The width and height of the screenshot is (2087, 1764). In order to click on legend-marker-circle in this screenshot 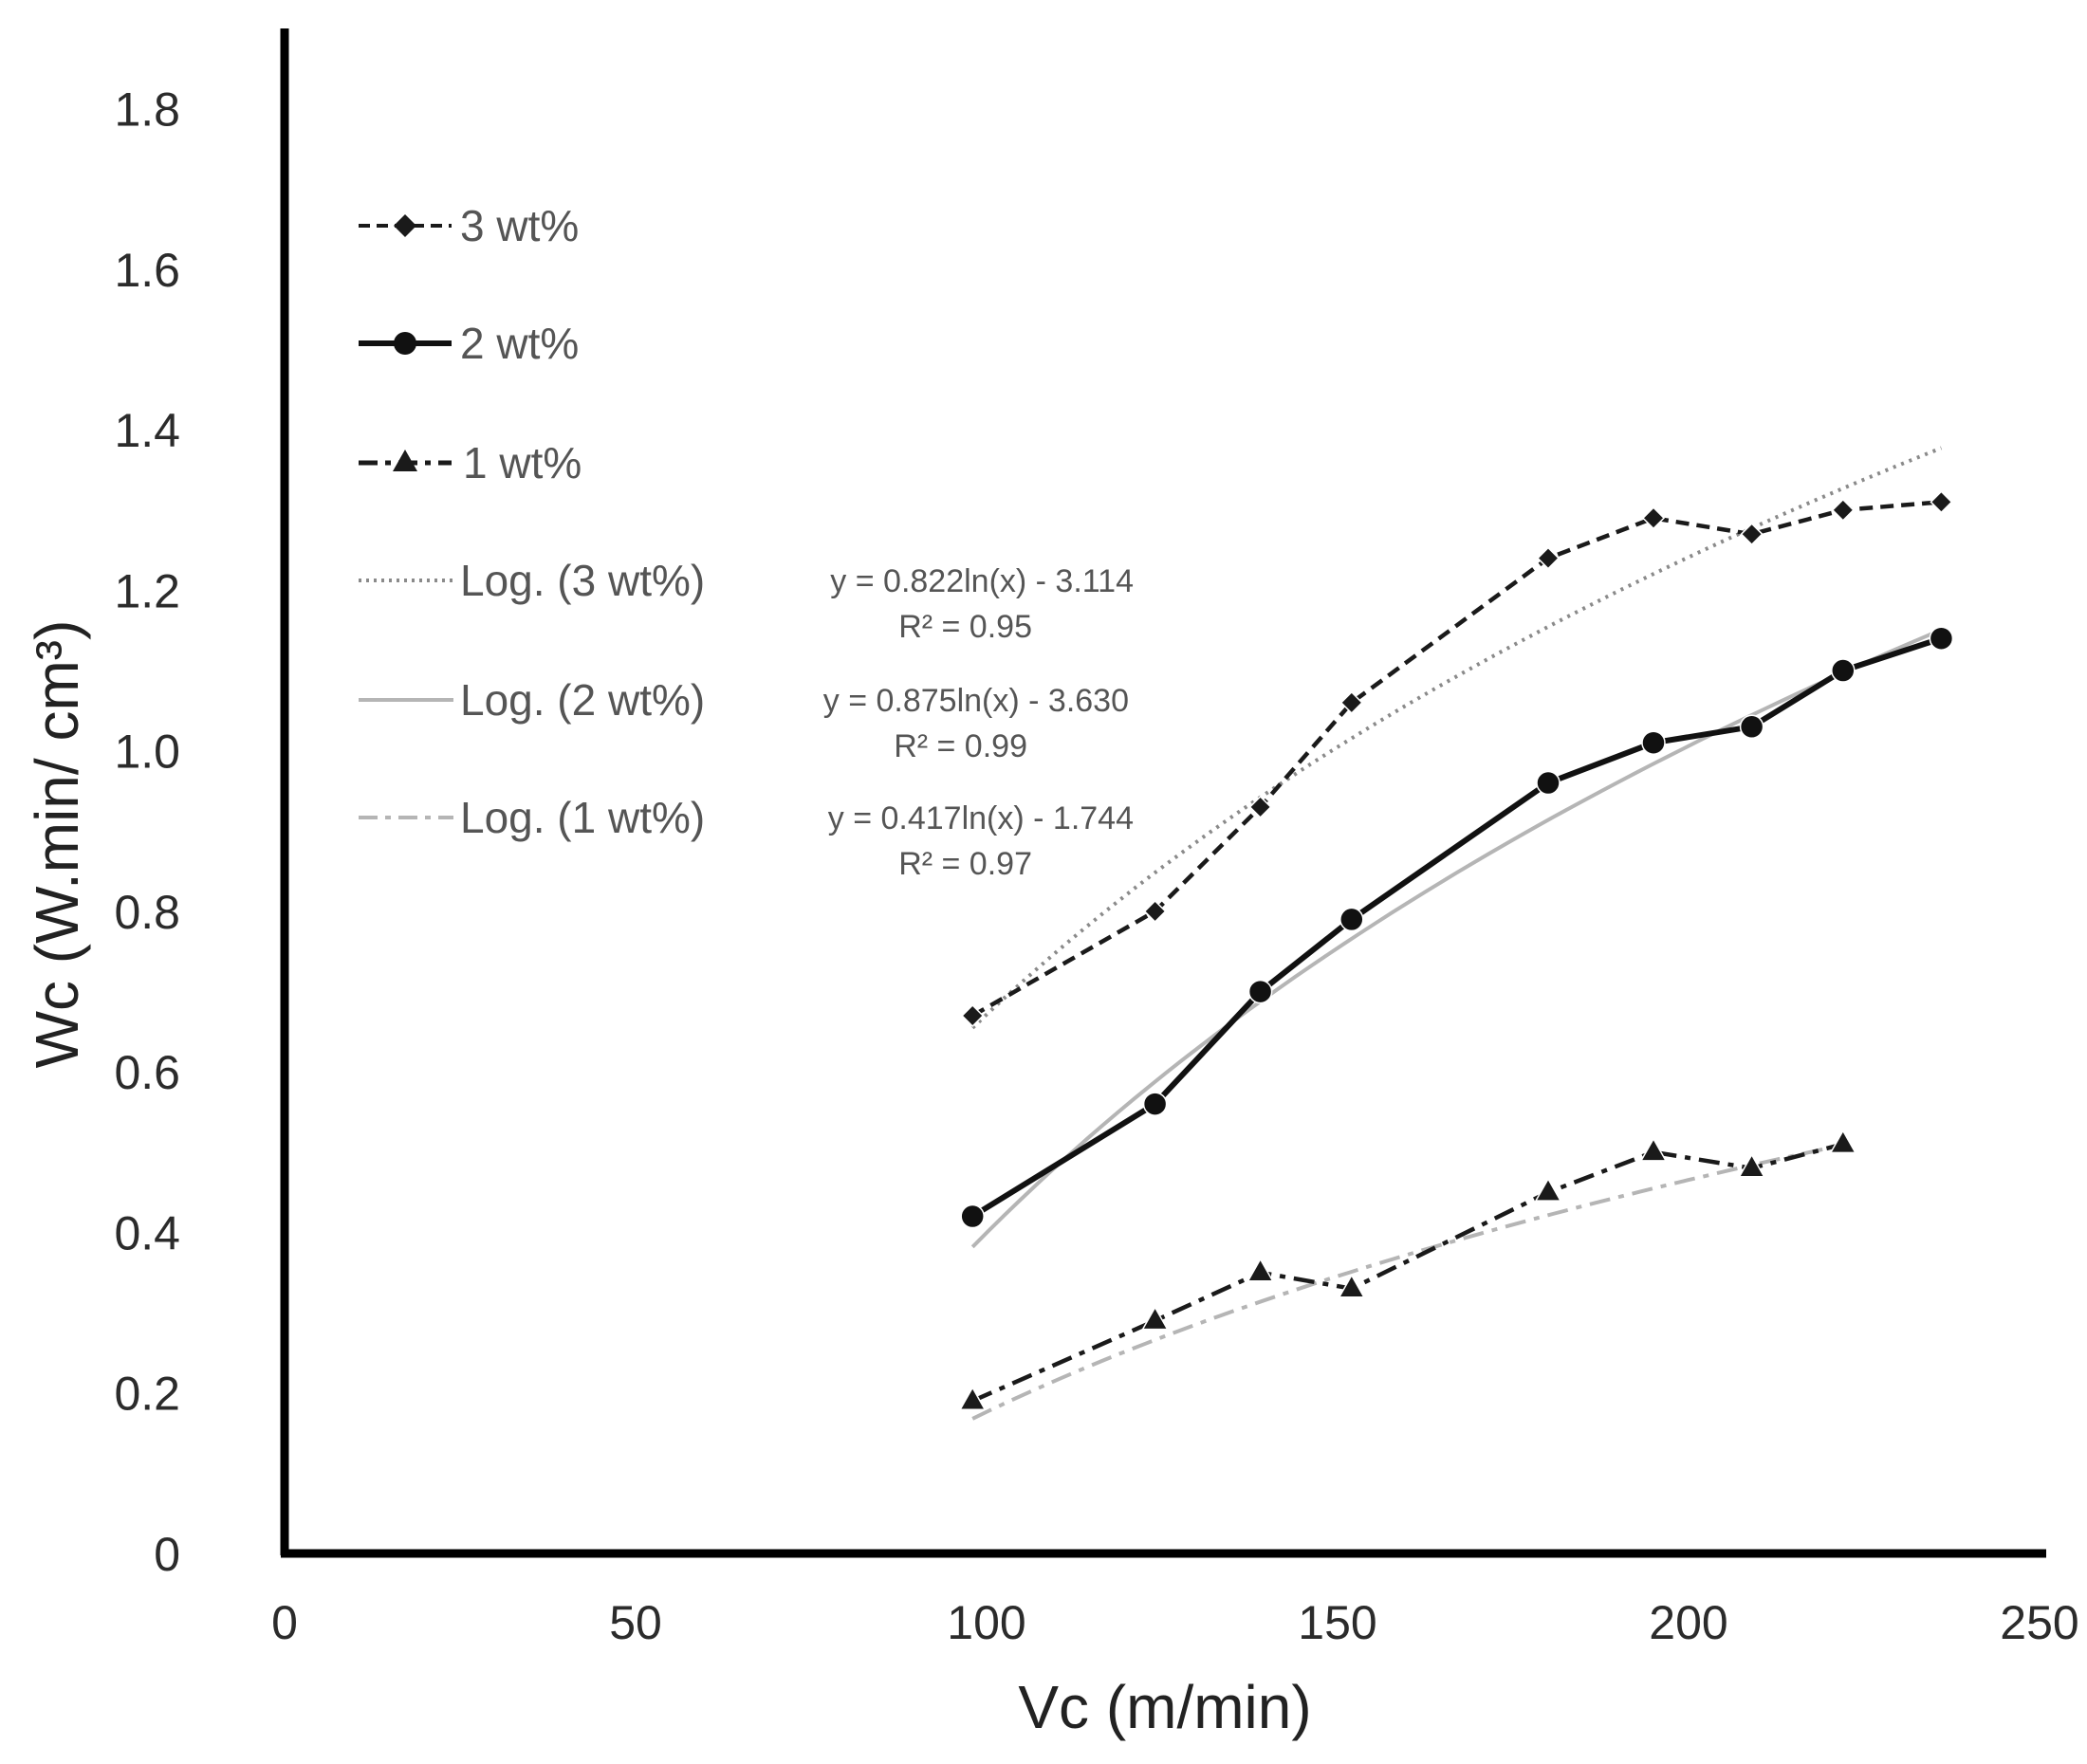, I will do `click(405, 343)`.